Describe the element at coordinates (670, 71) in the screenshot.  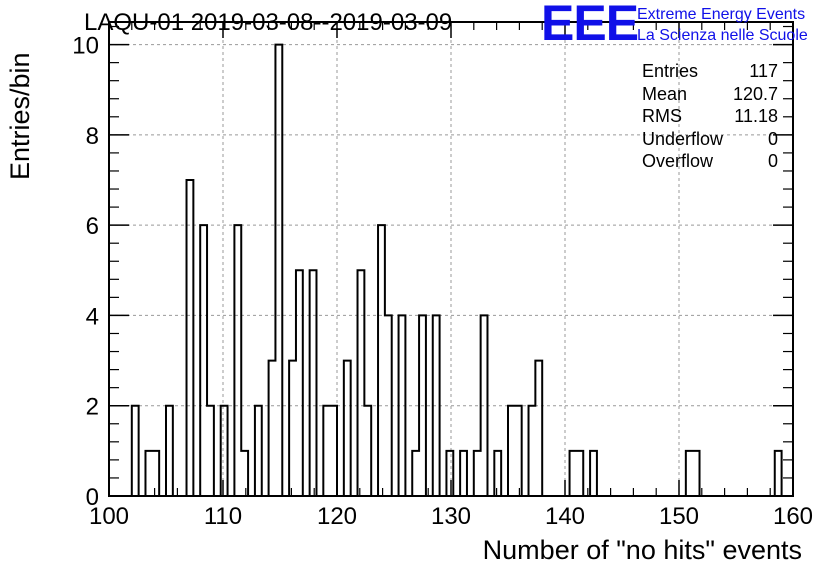
I see `stats-label: Entries` at that location.